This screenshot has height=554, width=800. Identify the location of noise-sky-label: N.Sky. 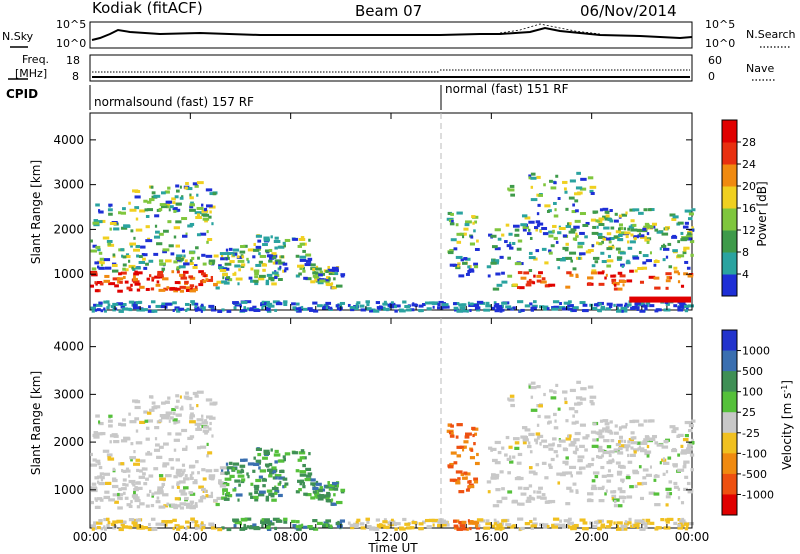
(18, 36).